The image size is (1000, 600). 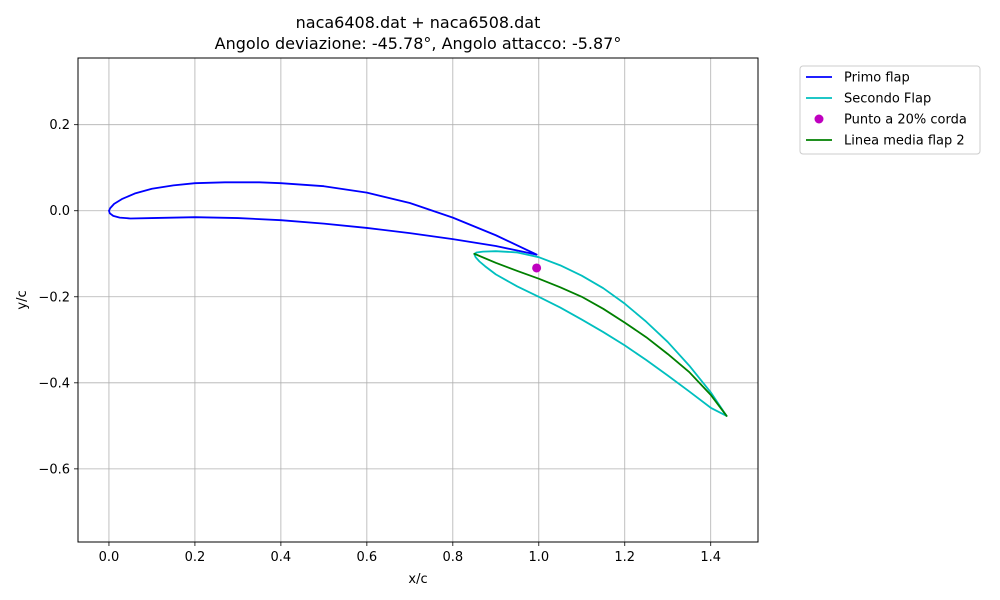 I want to click on legend-swatch, so click(x=819, y=119).